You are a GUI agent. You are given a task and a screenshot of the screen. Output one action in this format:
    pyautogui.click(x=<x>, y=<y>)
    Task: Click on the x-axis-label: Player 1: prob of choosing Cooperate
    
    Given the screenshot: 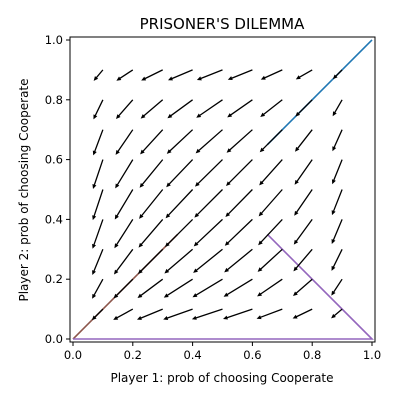 What is the action you would take?
    pyautogui.click(x=221, y=378)
    